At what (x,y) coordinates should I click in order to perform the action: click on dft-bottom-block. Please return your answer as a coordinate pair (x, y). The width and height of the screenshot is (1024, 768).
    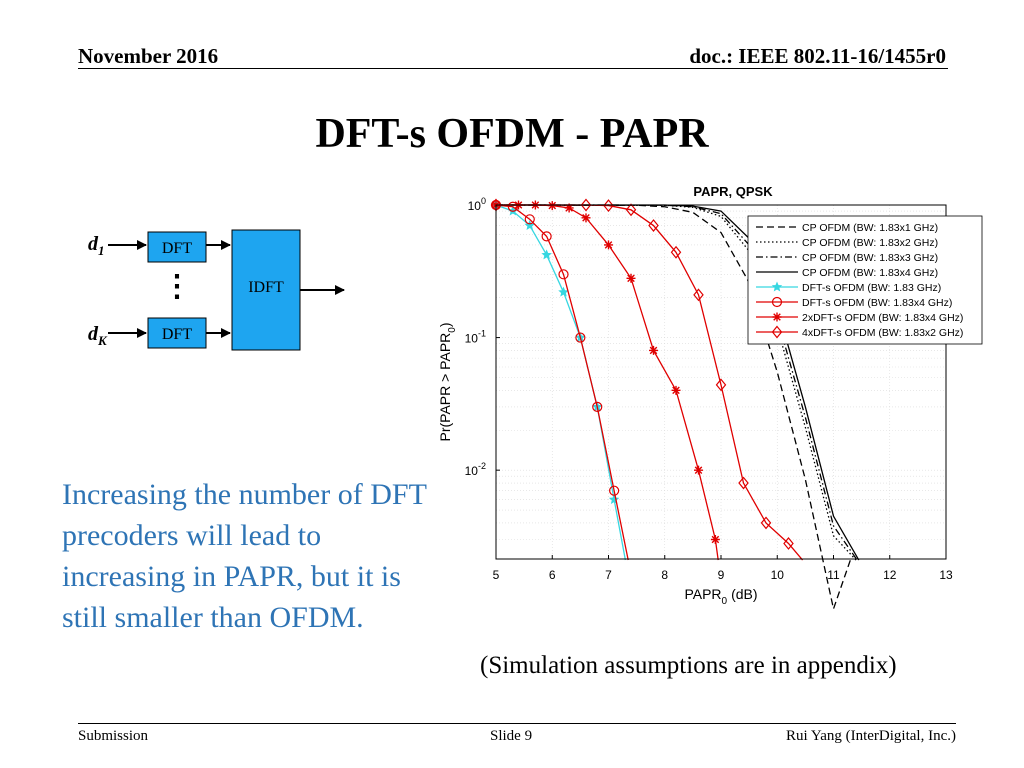
    Looking at the image, I should click on (177, 333).